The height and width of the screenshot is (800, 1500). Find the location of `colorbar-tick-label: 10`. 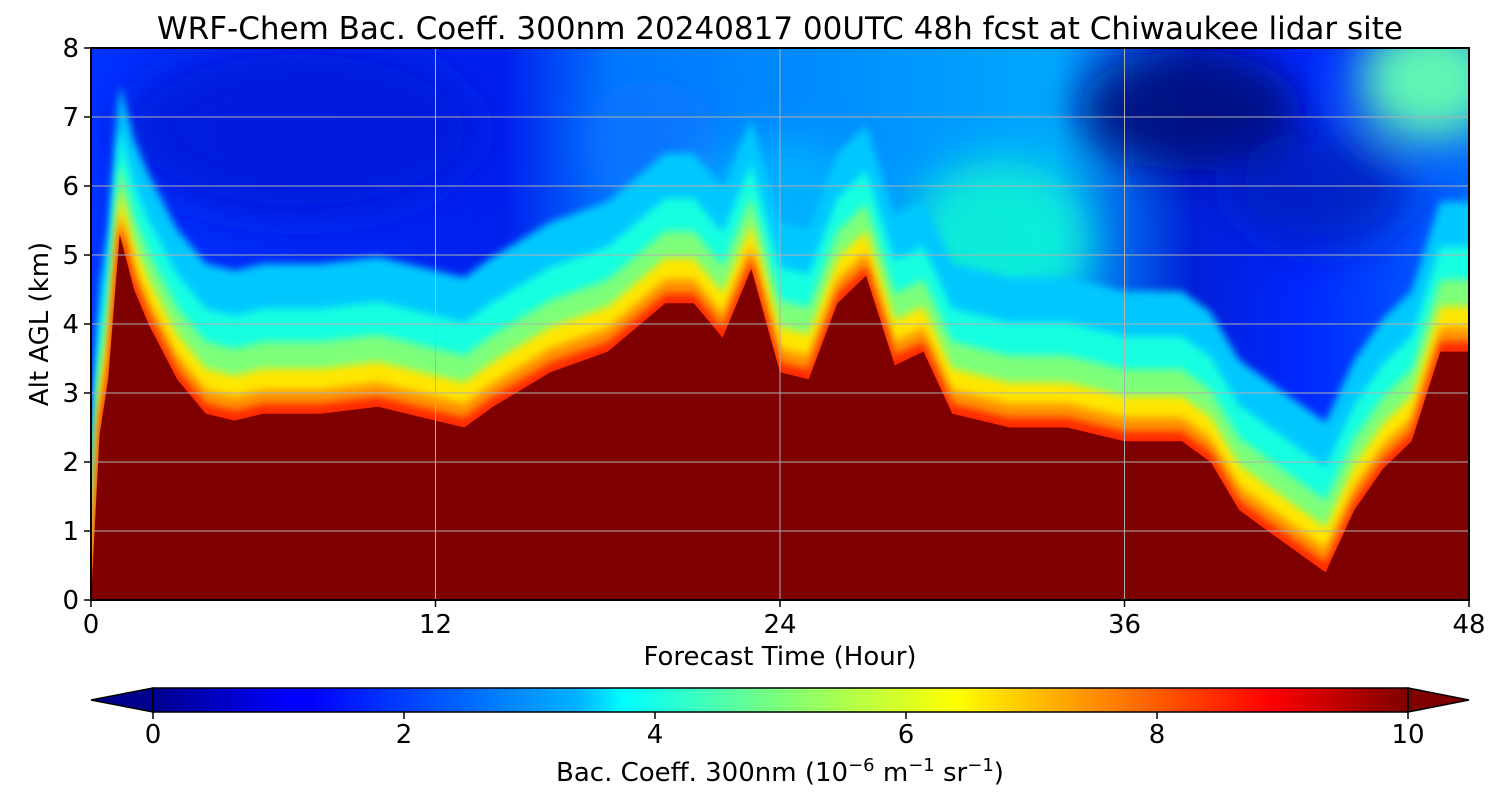

colorbar-tick-label: 10 is located at coordinates (1407, 735).